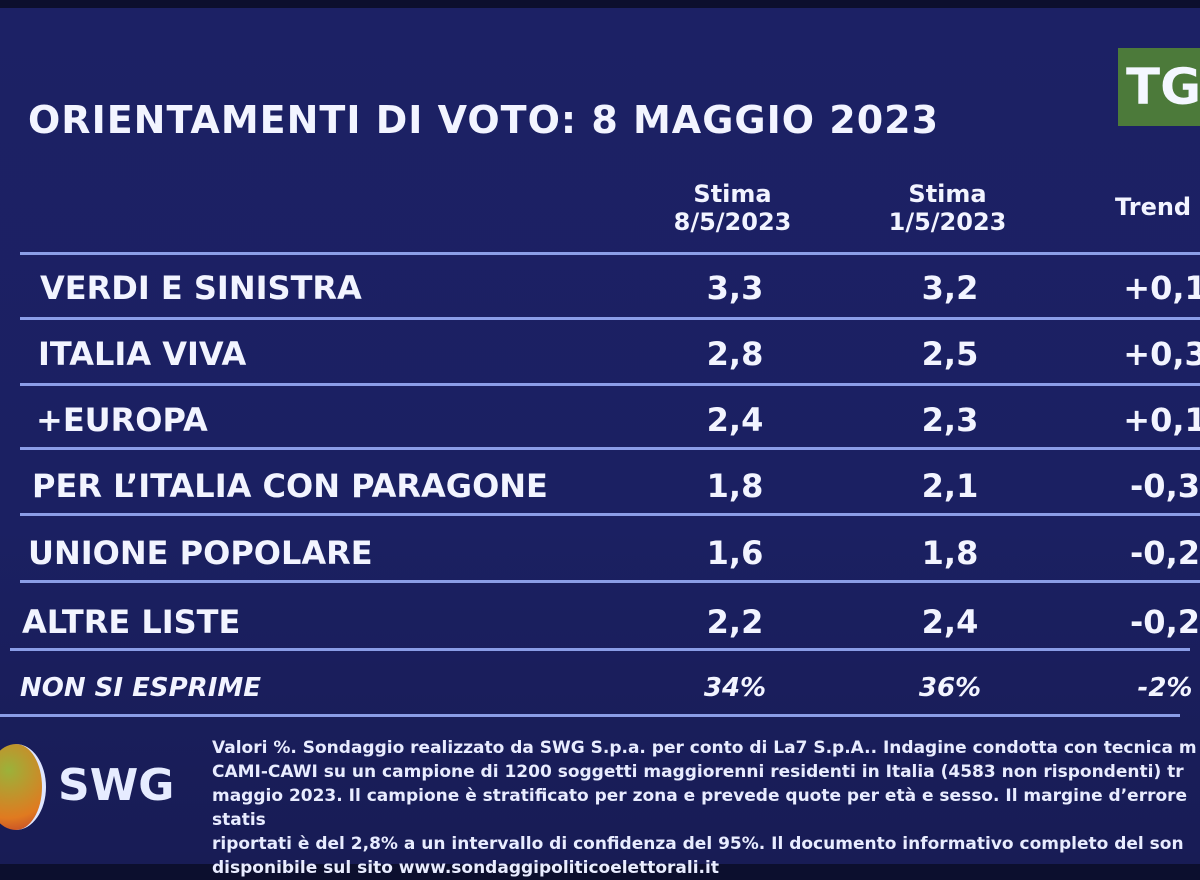  Describe the element at coordinates (116, 785) in the screenshot. I see `swg-logo: SWG` at that location.